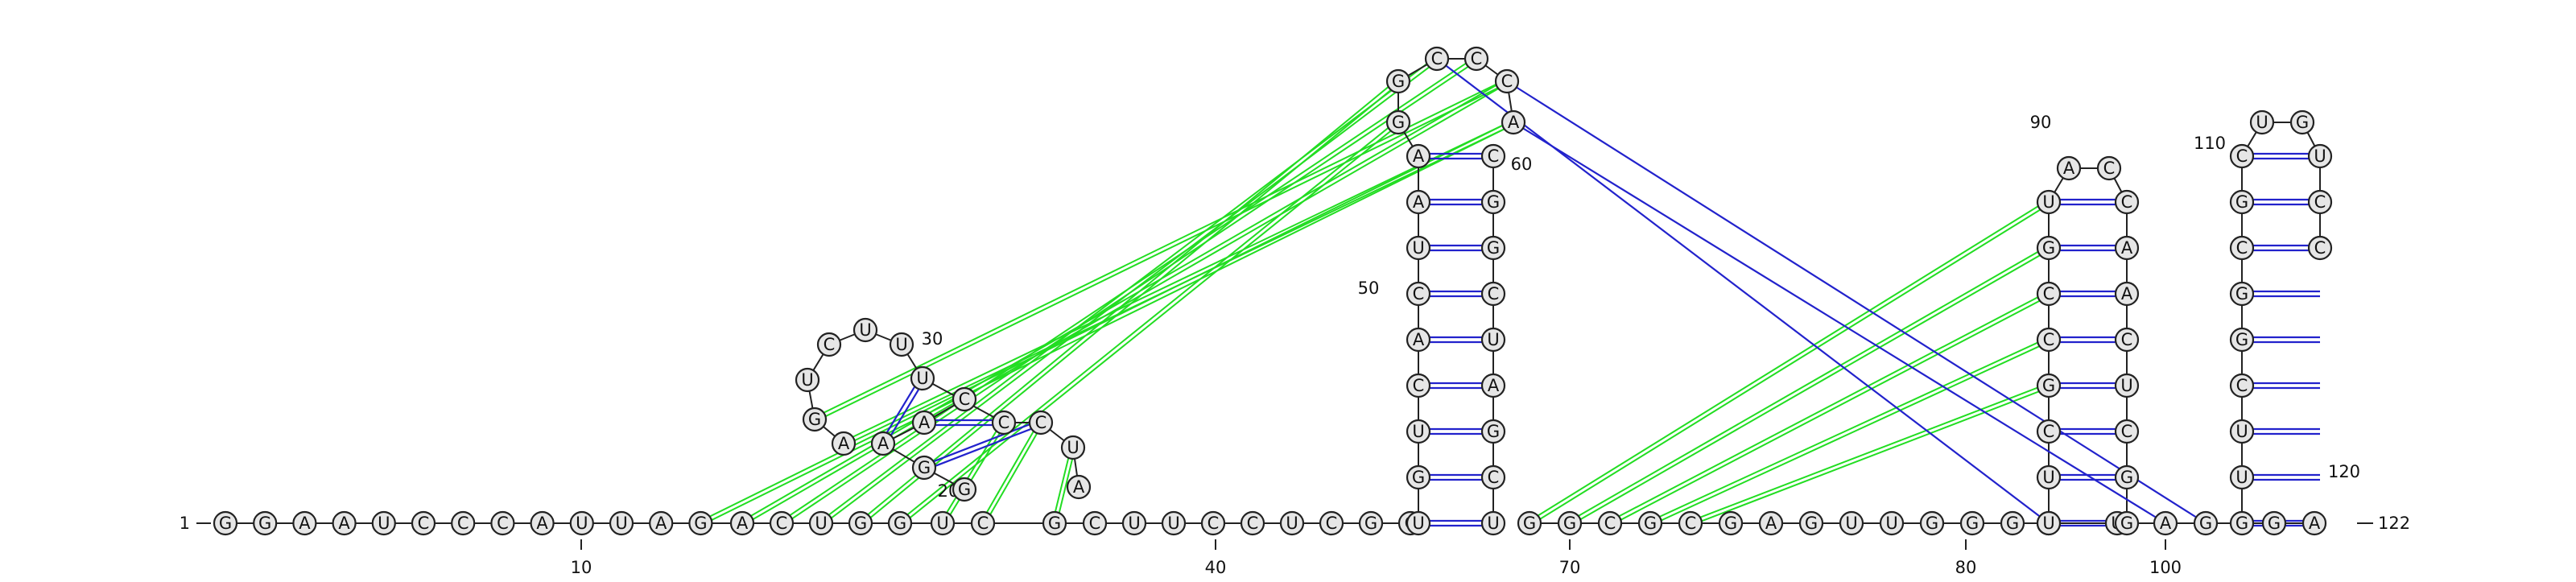 Image resolution: width=2576 pixels, height=582 pixels. I want to click on position-label: 90, so click(2041, 123).